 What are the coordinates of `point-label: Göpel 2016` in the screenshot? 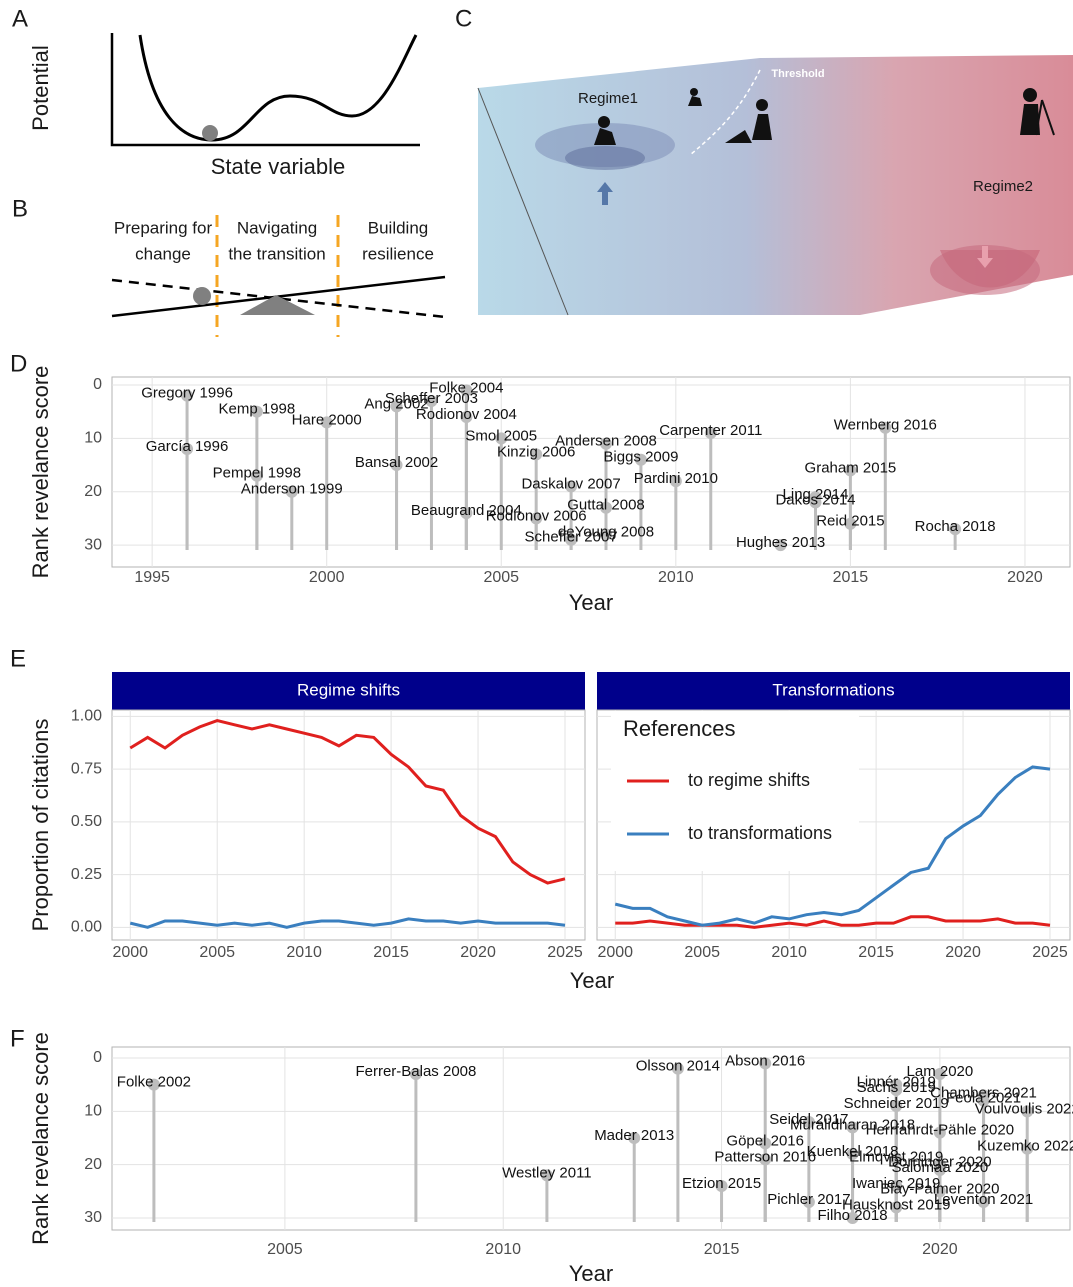 It's located at (765, 1140).